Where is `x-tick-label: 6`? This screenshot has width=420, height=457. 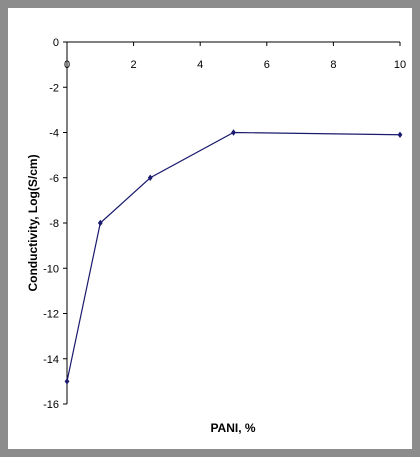 x-tick-label: 6 is located at coordinates (267, 65).